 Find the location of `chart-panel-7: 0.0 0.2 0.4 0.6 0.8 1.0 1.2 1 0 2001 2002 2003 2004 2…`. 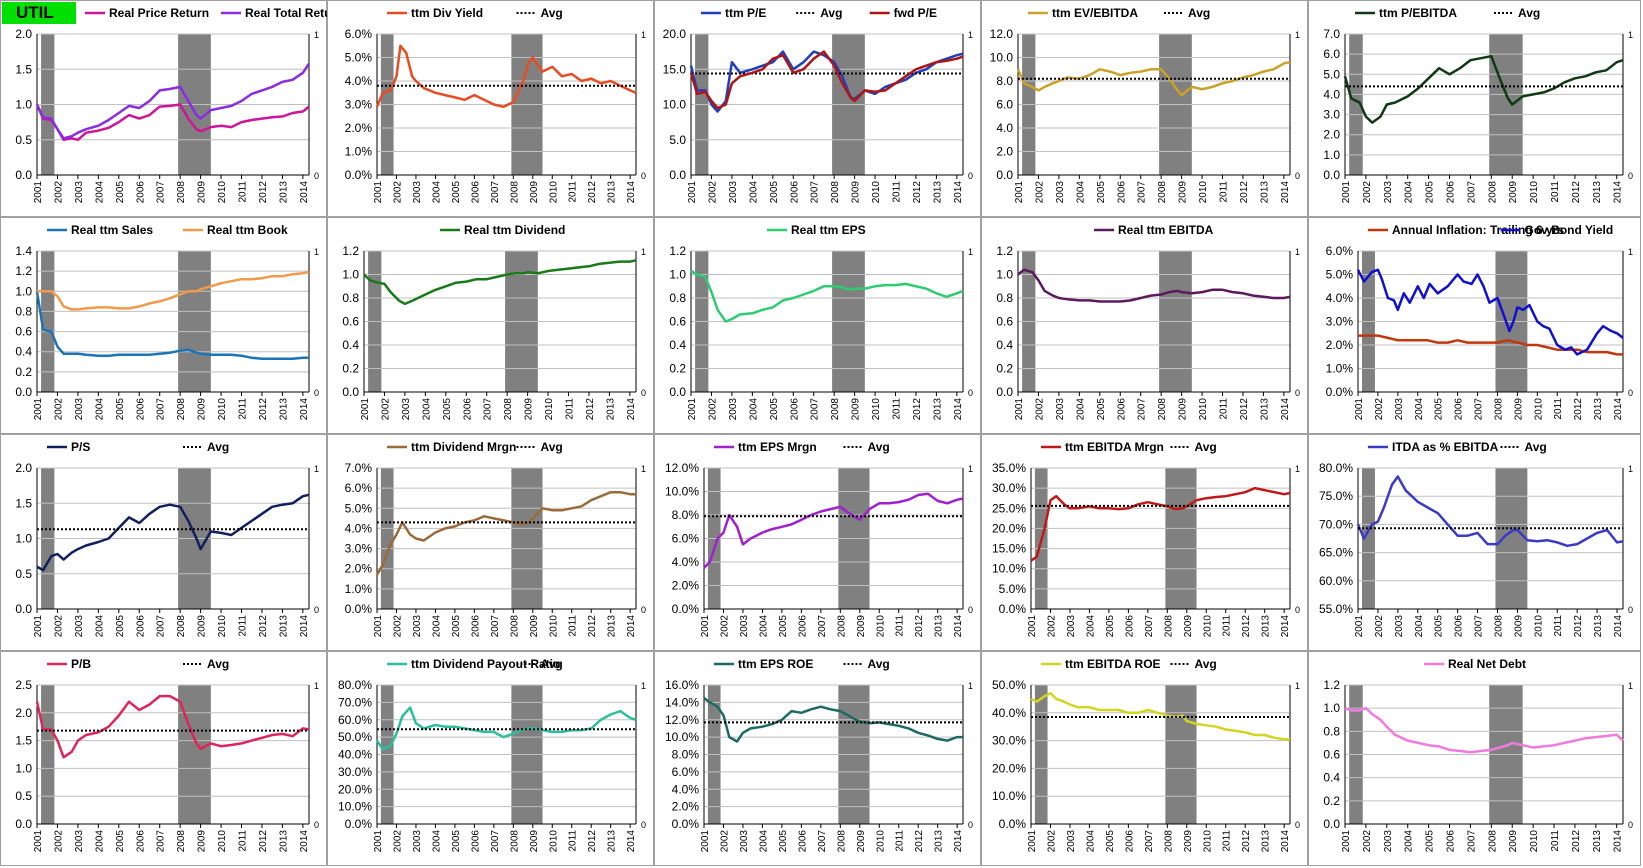

chart-panel-7: 0.0 0.2 0.4 0.6 0.8 1.0 1.2 1 0 2001 2002 2003 2004 2… is located at coordinates (490, 325).